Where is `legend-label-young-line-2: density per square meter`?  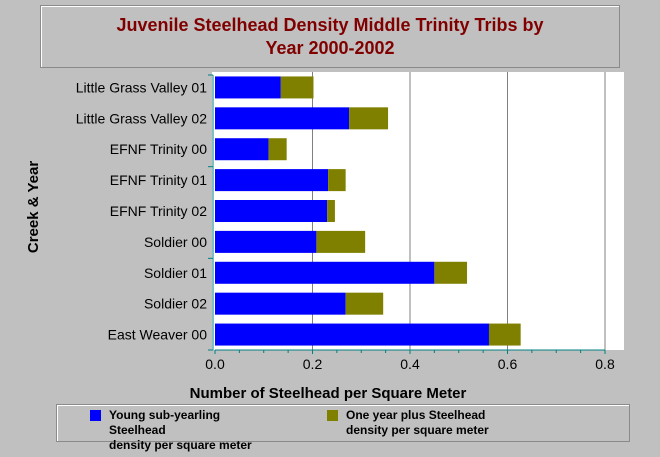 legend-label-young-line-2: density per square meter is located at coordinates (180, 445).